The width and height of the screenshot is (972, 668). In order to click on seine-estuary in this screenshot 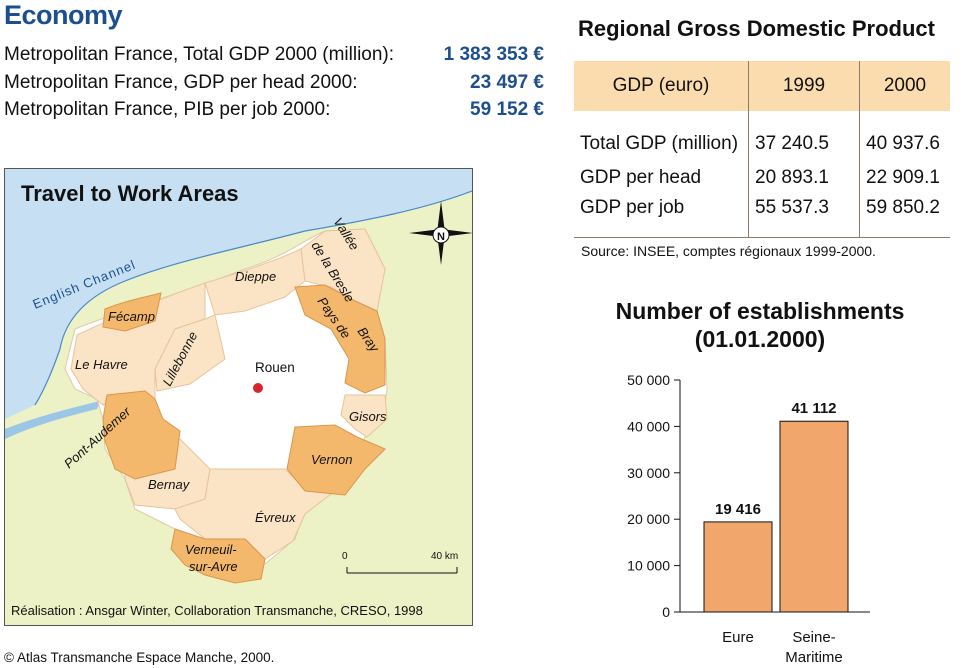, I will do `click(52, 420)`.